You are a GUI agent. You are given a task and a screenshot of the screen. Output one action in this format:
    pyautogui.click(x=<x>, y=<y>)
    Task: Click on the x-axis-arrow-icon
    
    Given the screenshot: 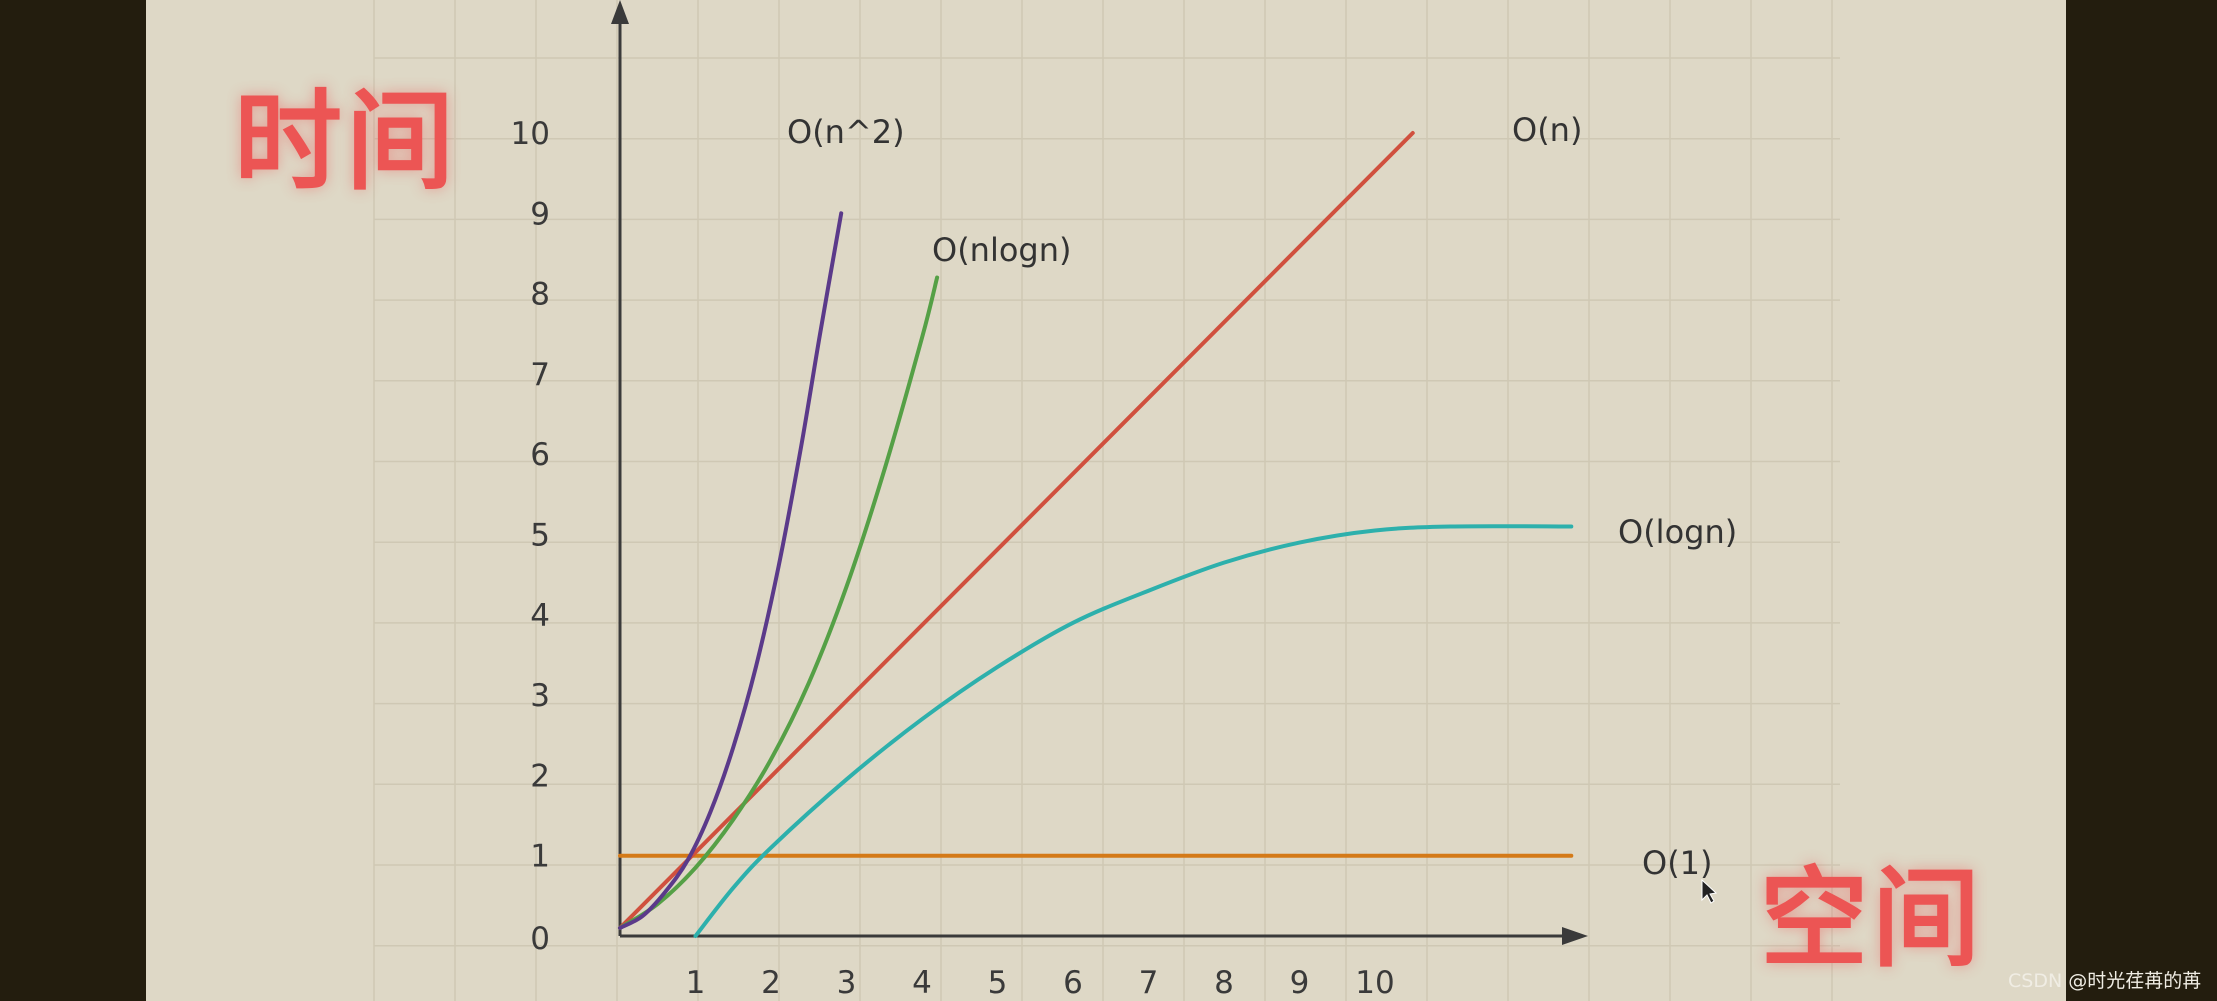 What is the action you would take?
    pyautogui.click(x=1575, y=936)
    